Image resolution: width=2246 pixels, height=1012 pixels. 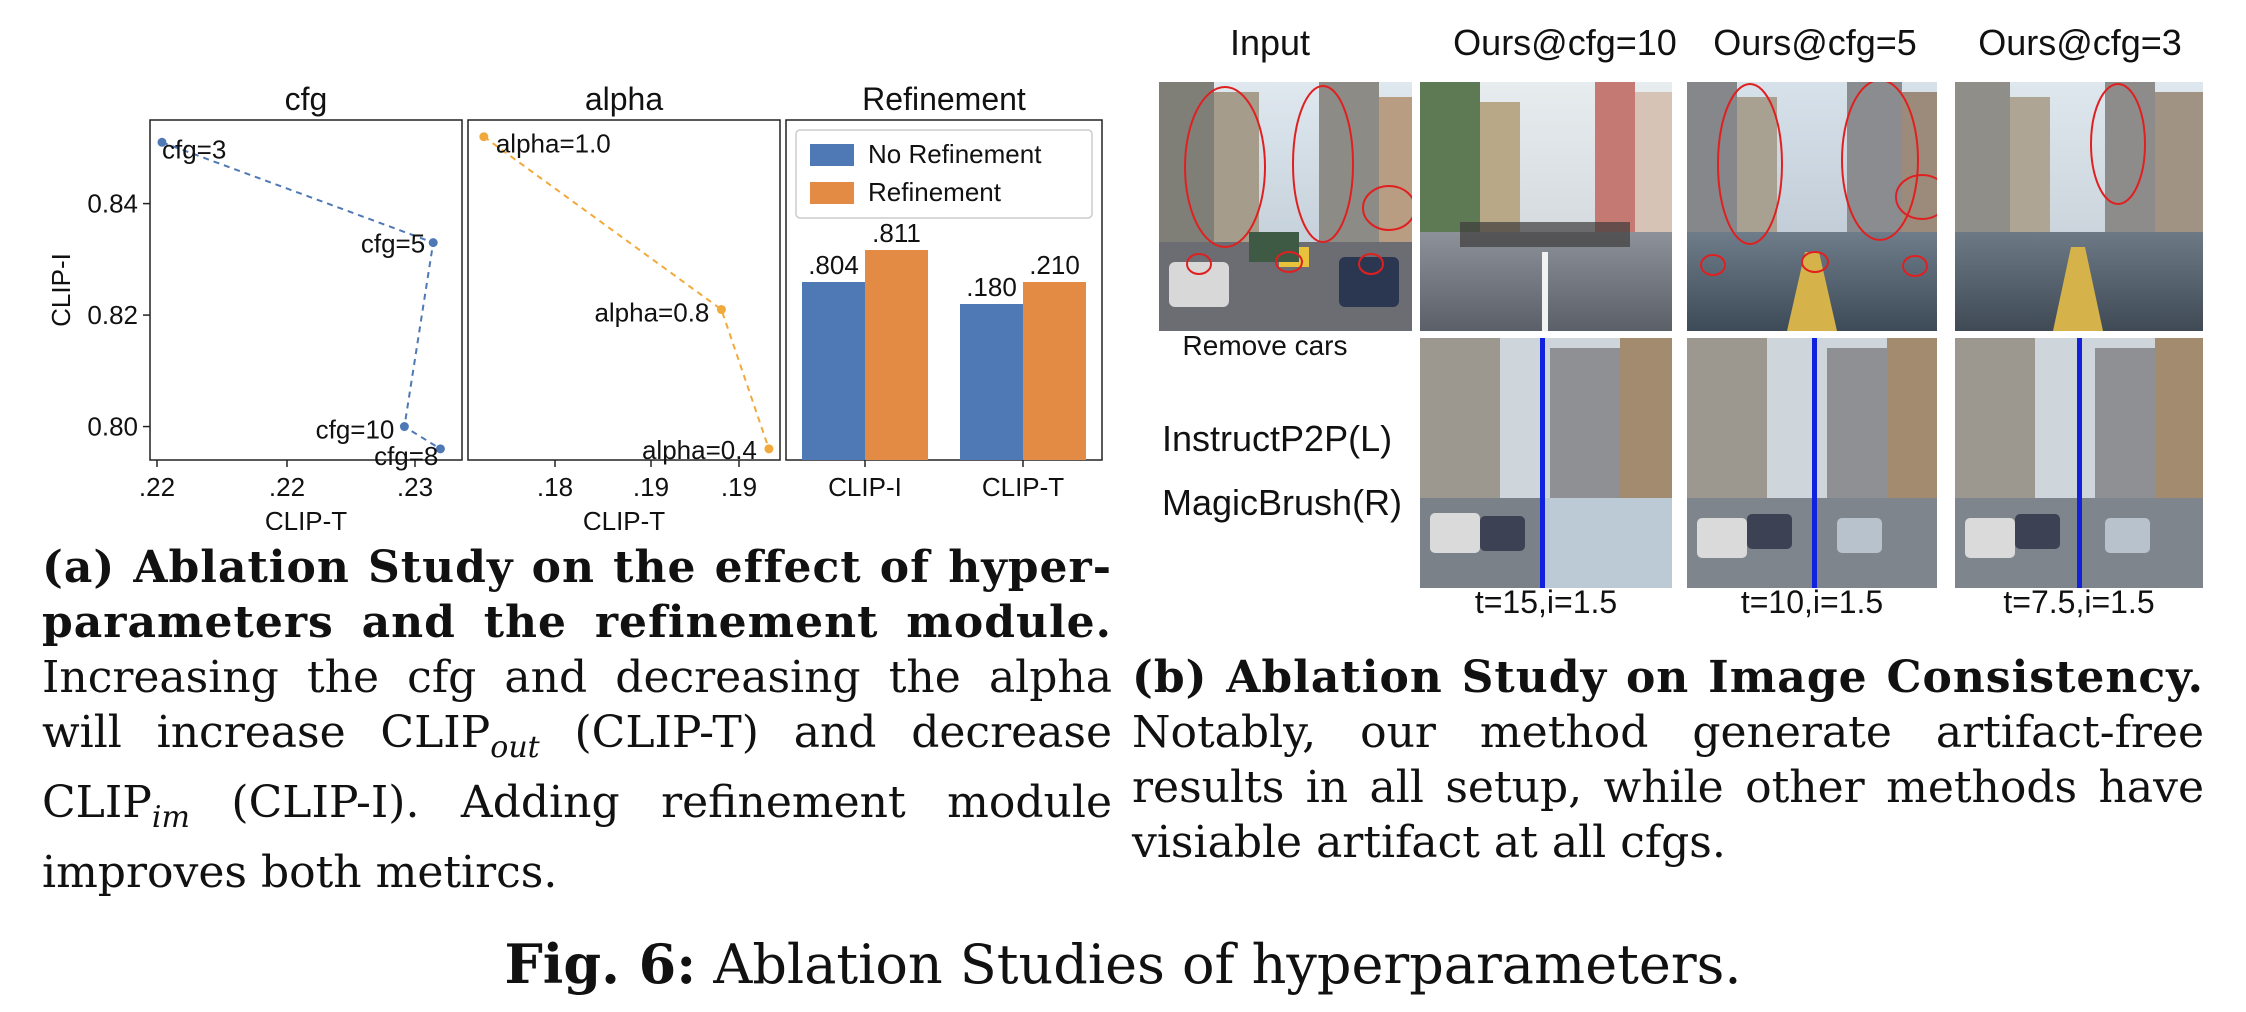 I want to click on point-label: cfg=3, so click(x=194, y=149).